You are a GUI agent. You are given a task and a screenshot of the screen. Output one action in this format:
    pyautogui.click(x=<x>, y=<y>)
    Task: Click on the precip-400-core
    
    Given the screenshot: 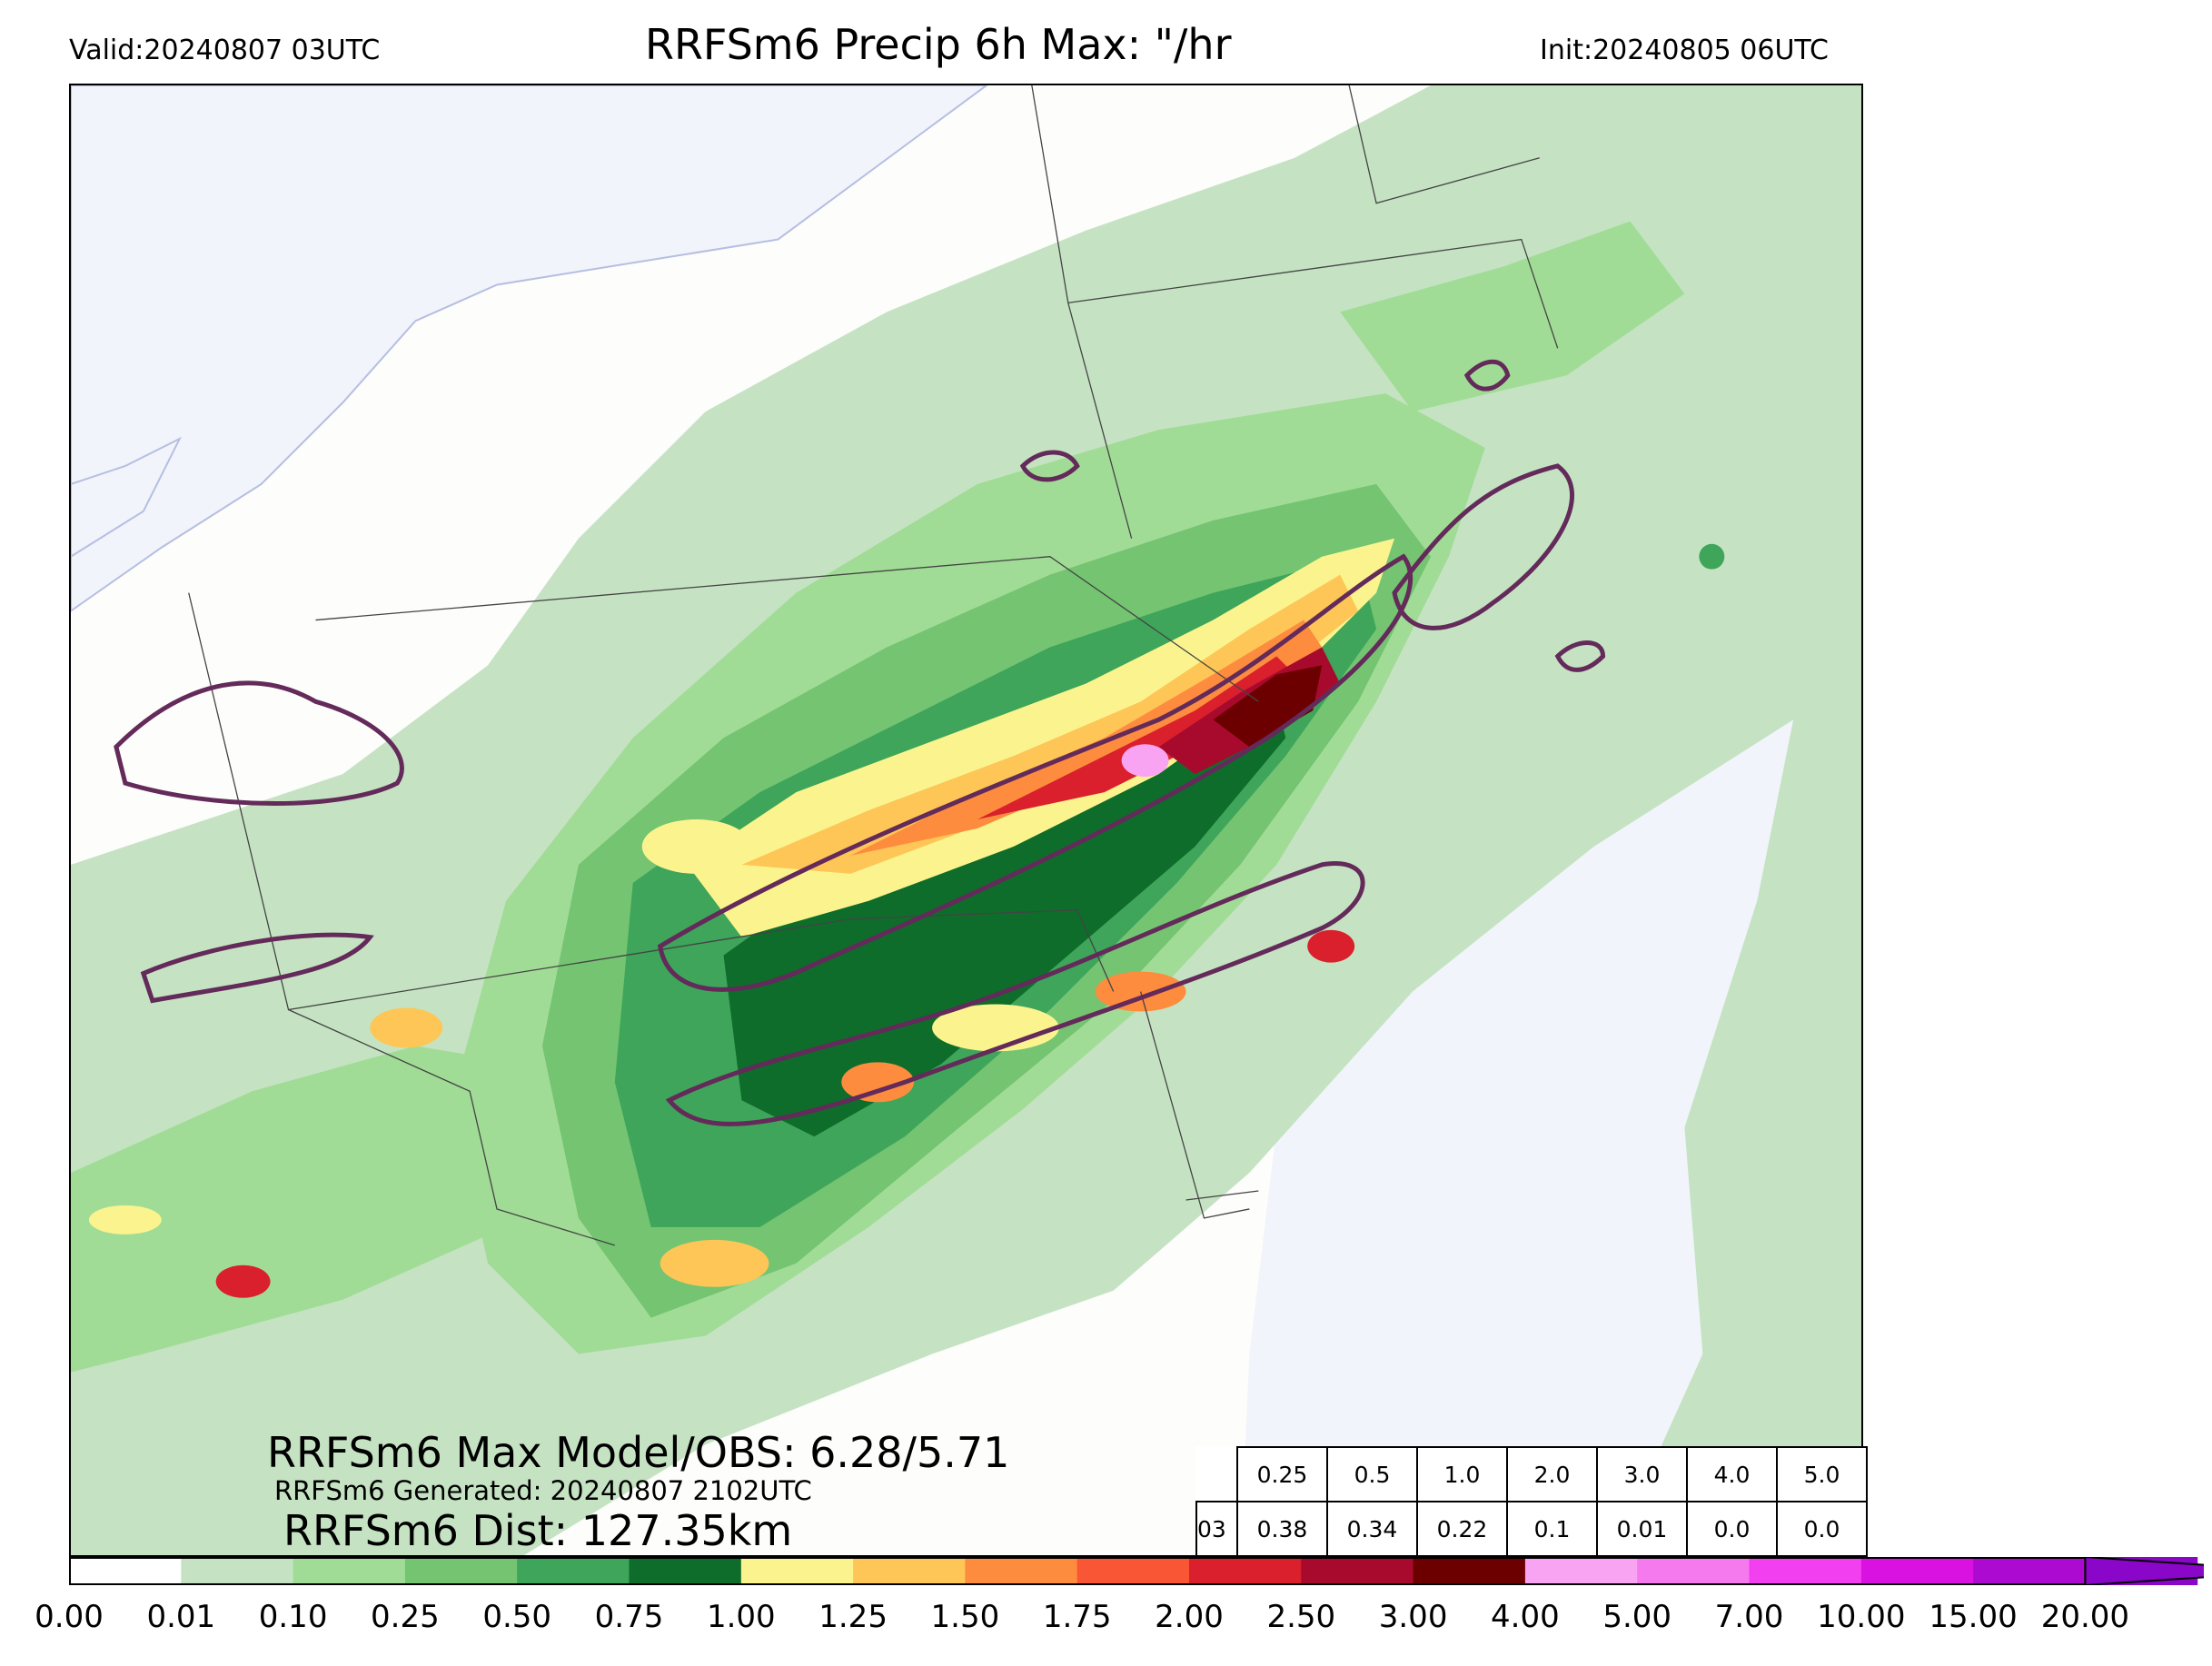 What is the action you would take?
    pyautogui.click(x=1268, y=706)
    